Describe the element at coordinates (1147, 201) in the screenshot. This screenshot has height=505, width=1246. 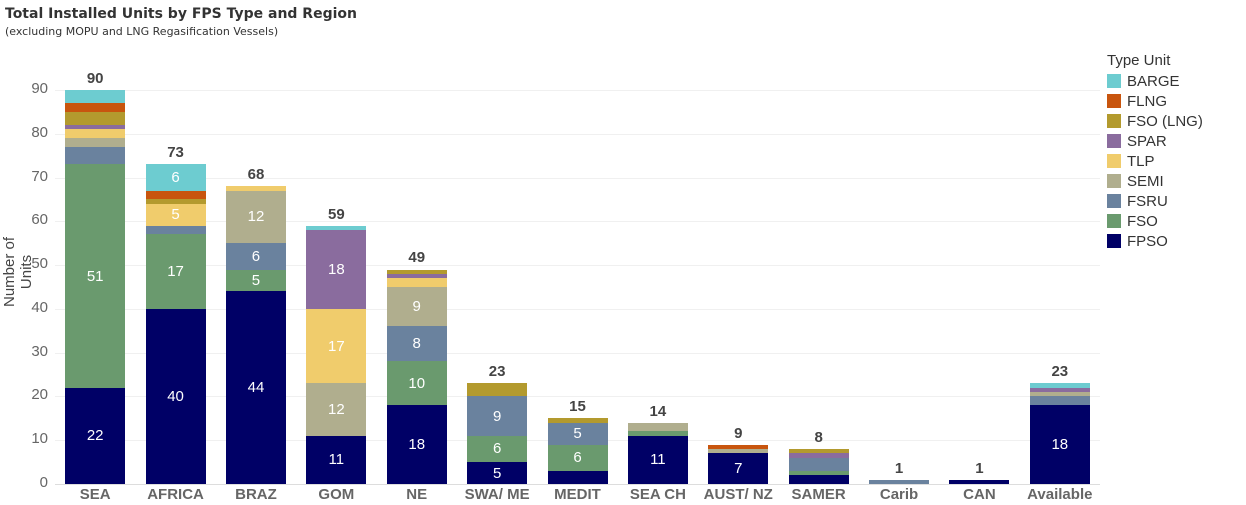
I see `legend-label: FSRU` at that location.